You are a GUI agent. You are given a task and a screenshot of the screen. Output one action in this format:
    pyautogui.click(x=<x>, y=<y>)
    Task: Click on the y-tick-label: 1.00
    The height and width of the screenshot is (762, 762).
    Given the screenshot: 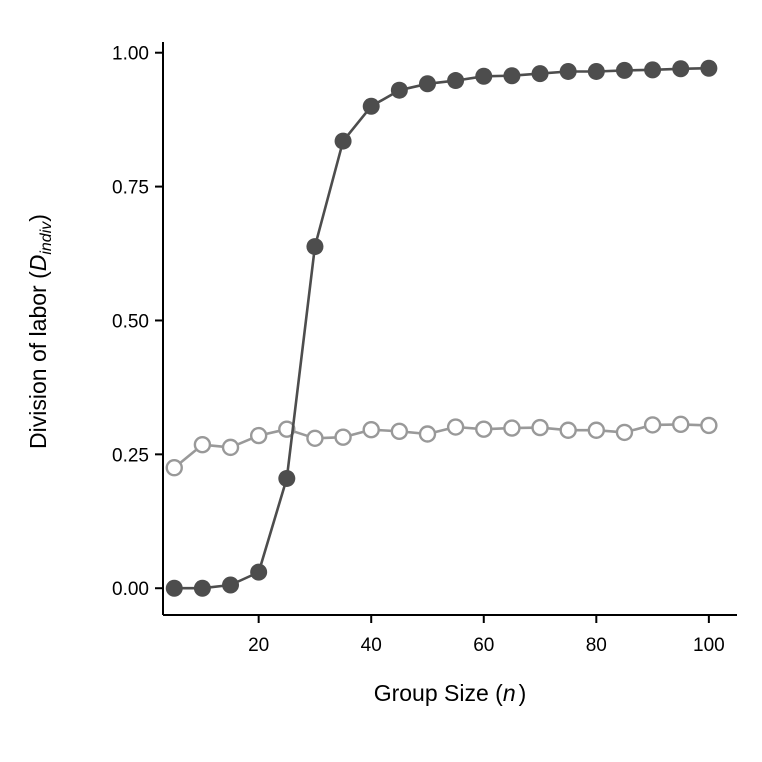 What is the action you would take?
    pyautogui.click(x=130, y=54)
    